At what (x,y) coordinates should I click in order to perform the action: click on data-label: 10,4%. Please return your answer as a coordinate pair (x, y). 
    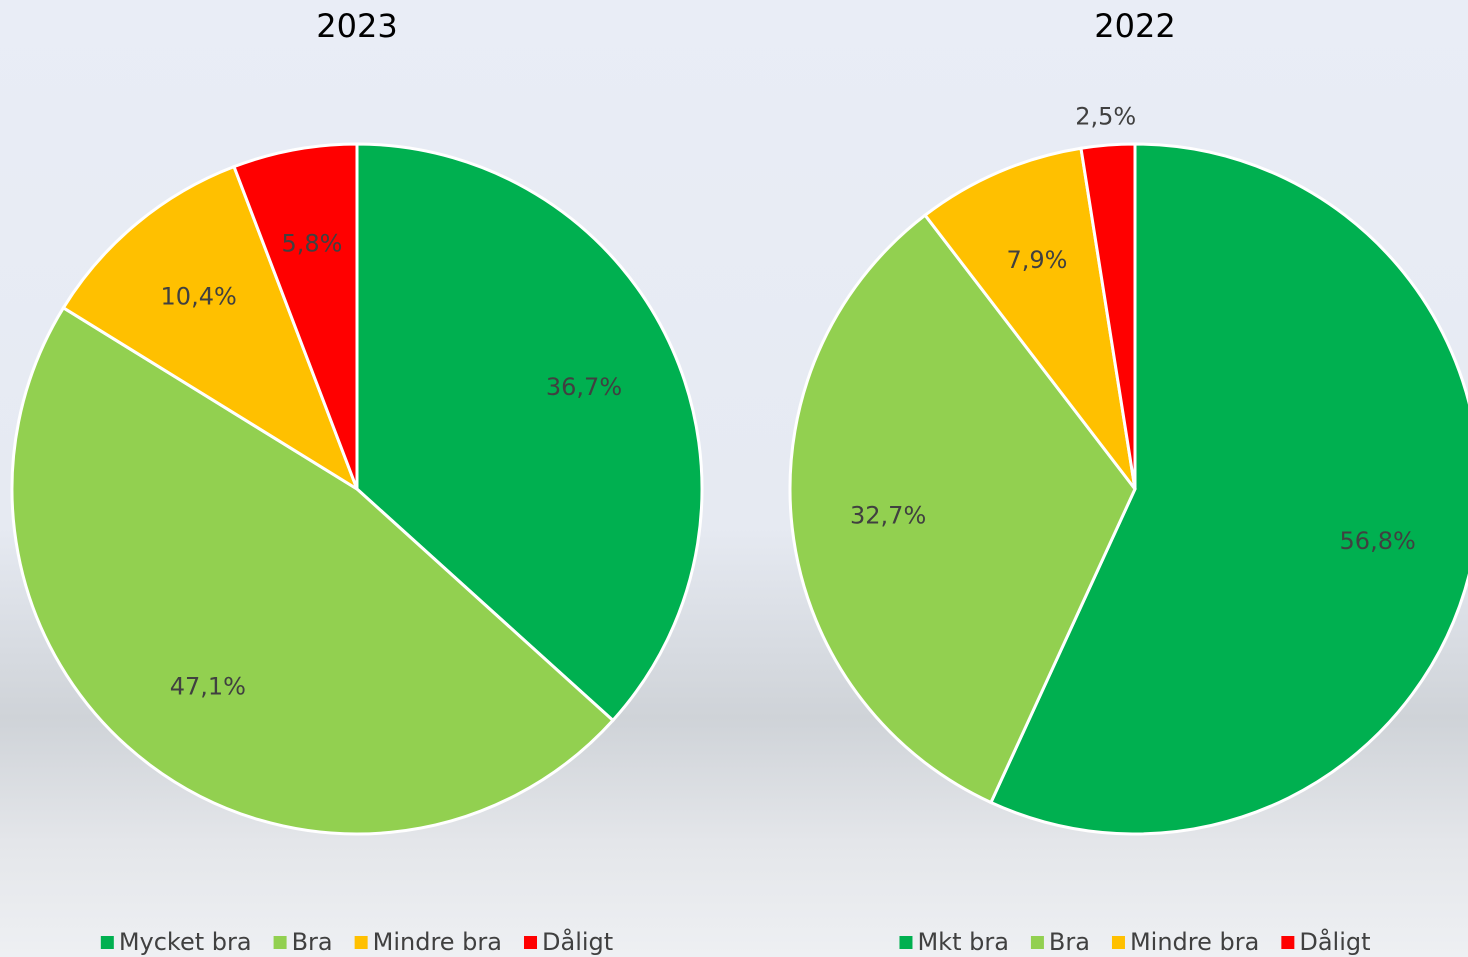
    Looking at the image, I should click on (199, 297).